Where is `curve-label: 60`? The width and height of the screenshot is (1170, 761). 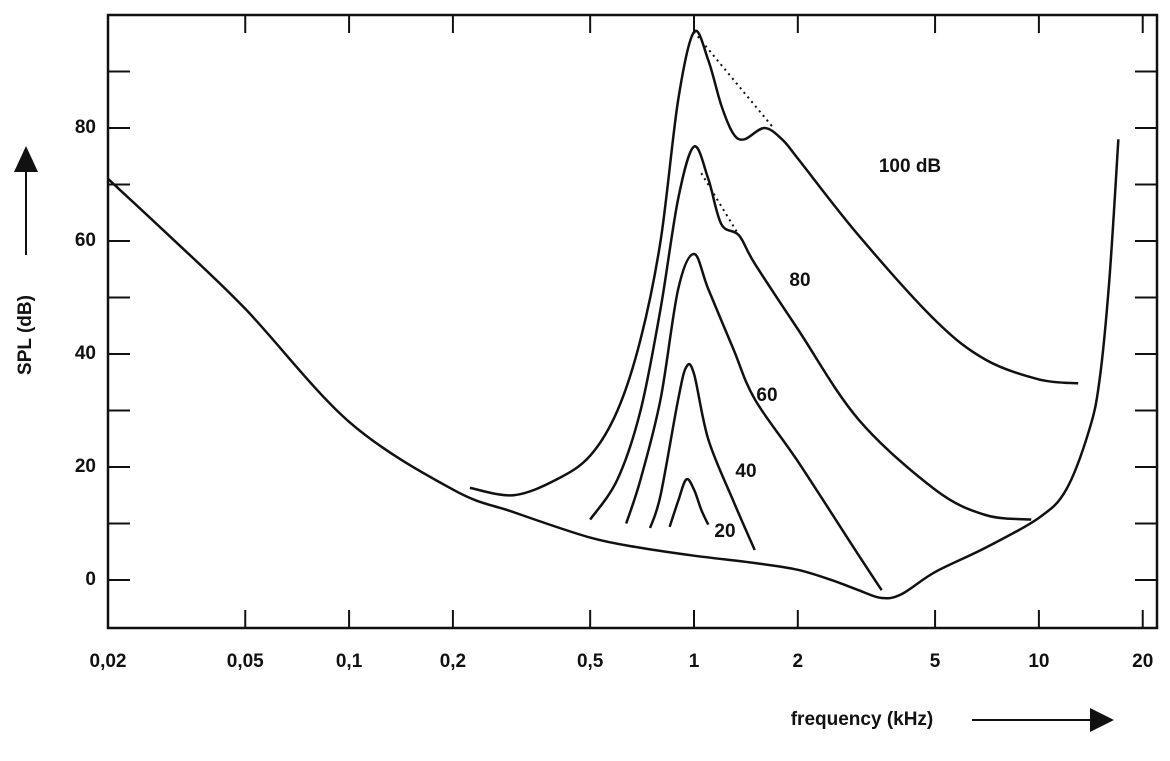 curve-label: 60 is located at coordinates (766, 395).